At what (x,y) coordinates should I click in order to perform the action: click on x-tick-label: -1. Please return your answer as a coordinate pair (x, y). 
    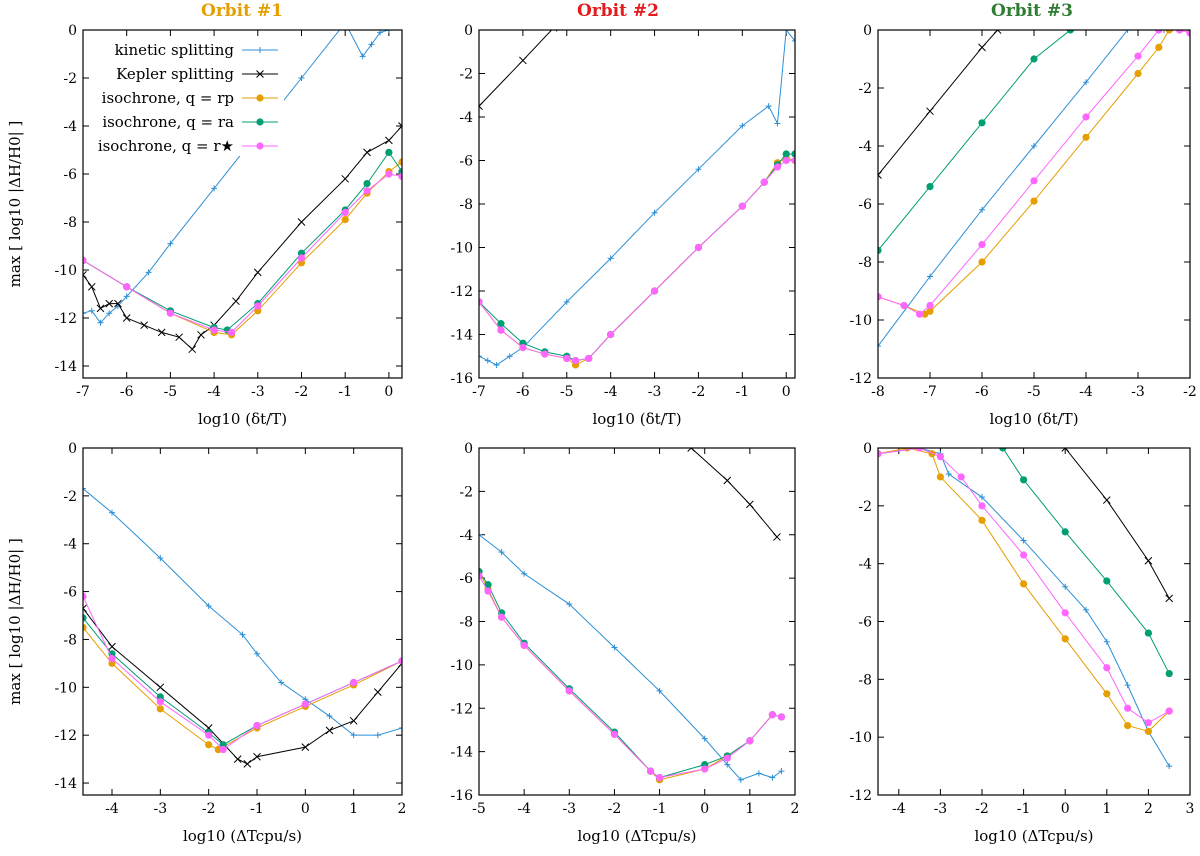
    Looking at the image, I should click on (743, 392).